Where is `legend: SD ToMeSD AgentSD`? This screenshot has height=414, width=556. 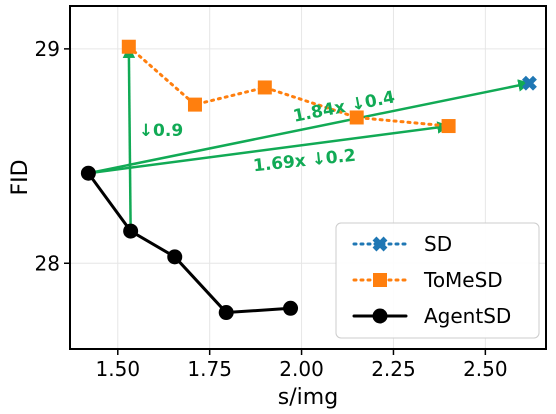 legend: SD ToMeSD AgentSD is located at coordinates (437, 280).